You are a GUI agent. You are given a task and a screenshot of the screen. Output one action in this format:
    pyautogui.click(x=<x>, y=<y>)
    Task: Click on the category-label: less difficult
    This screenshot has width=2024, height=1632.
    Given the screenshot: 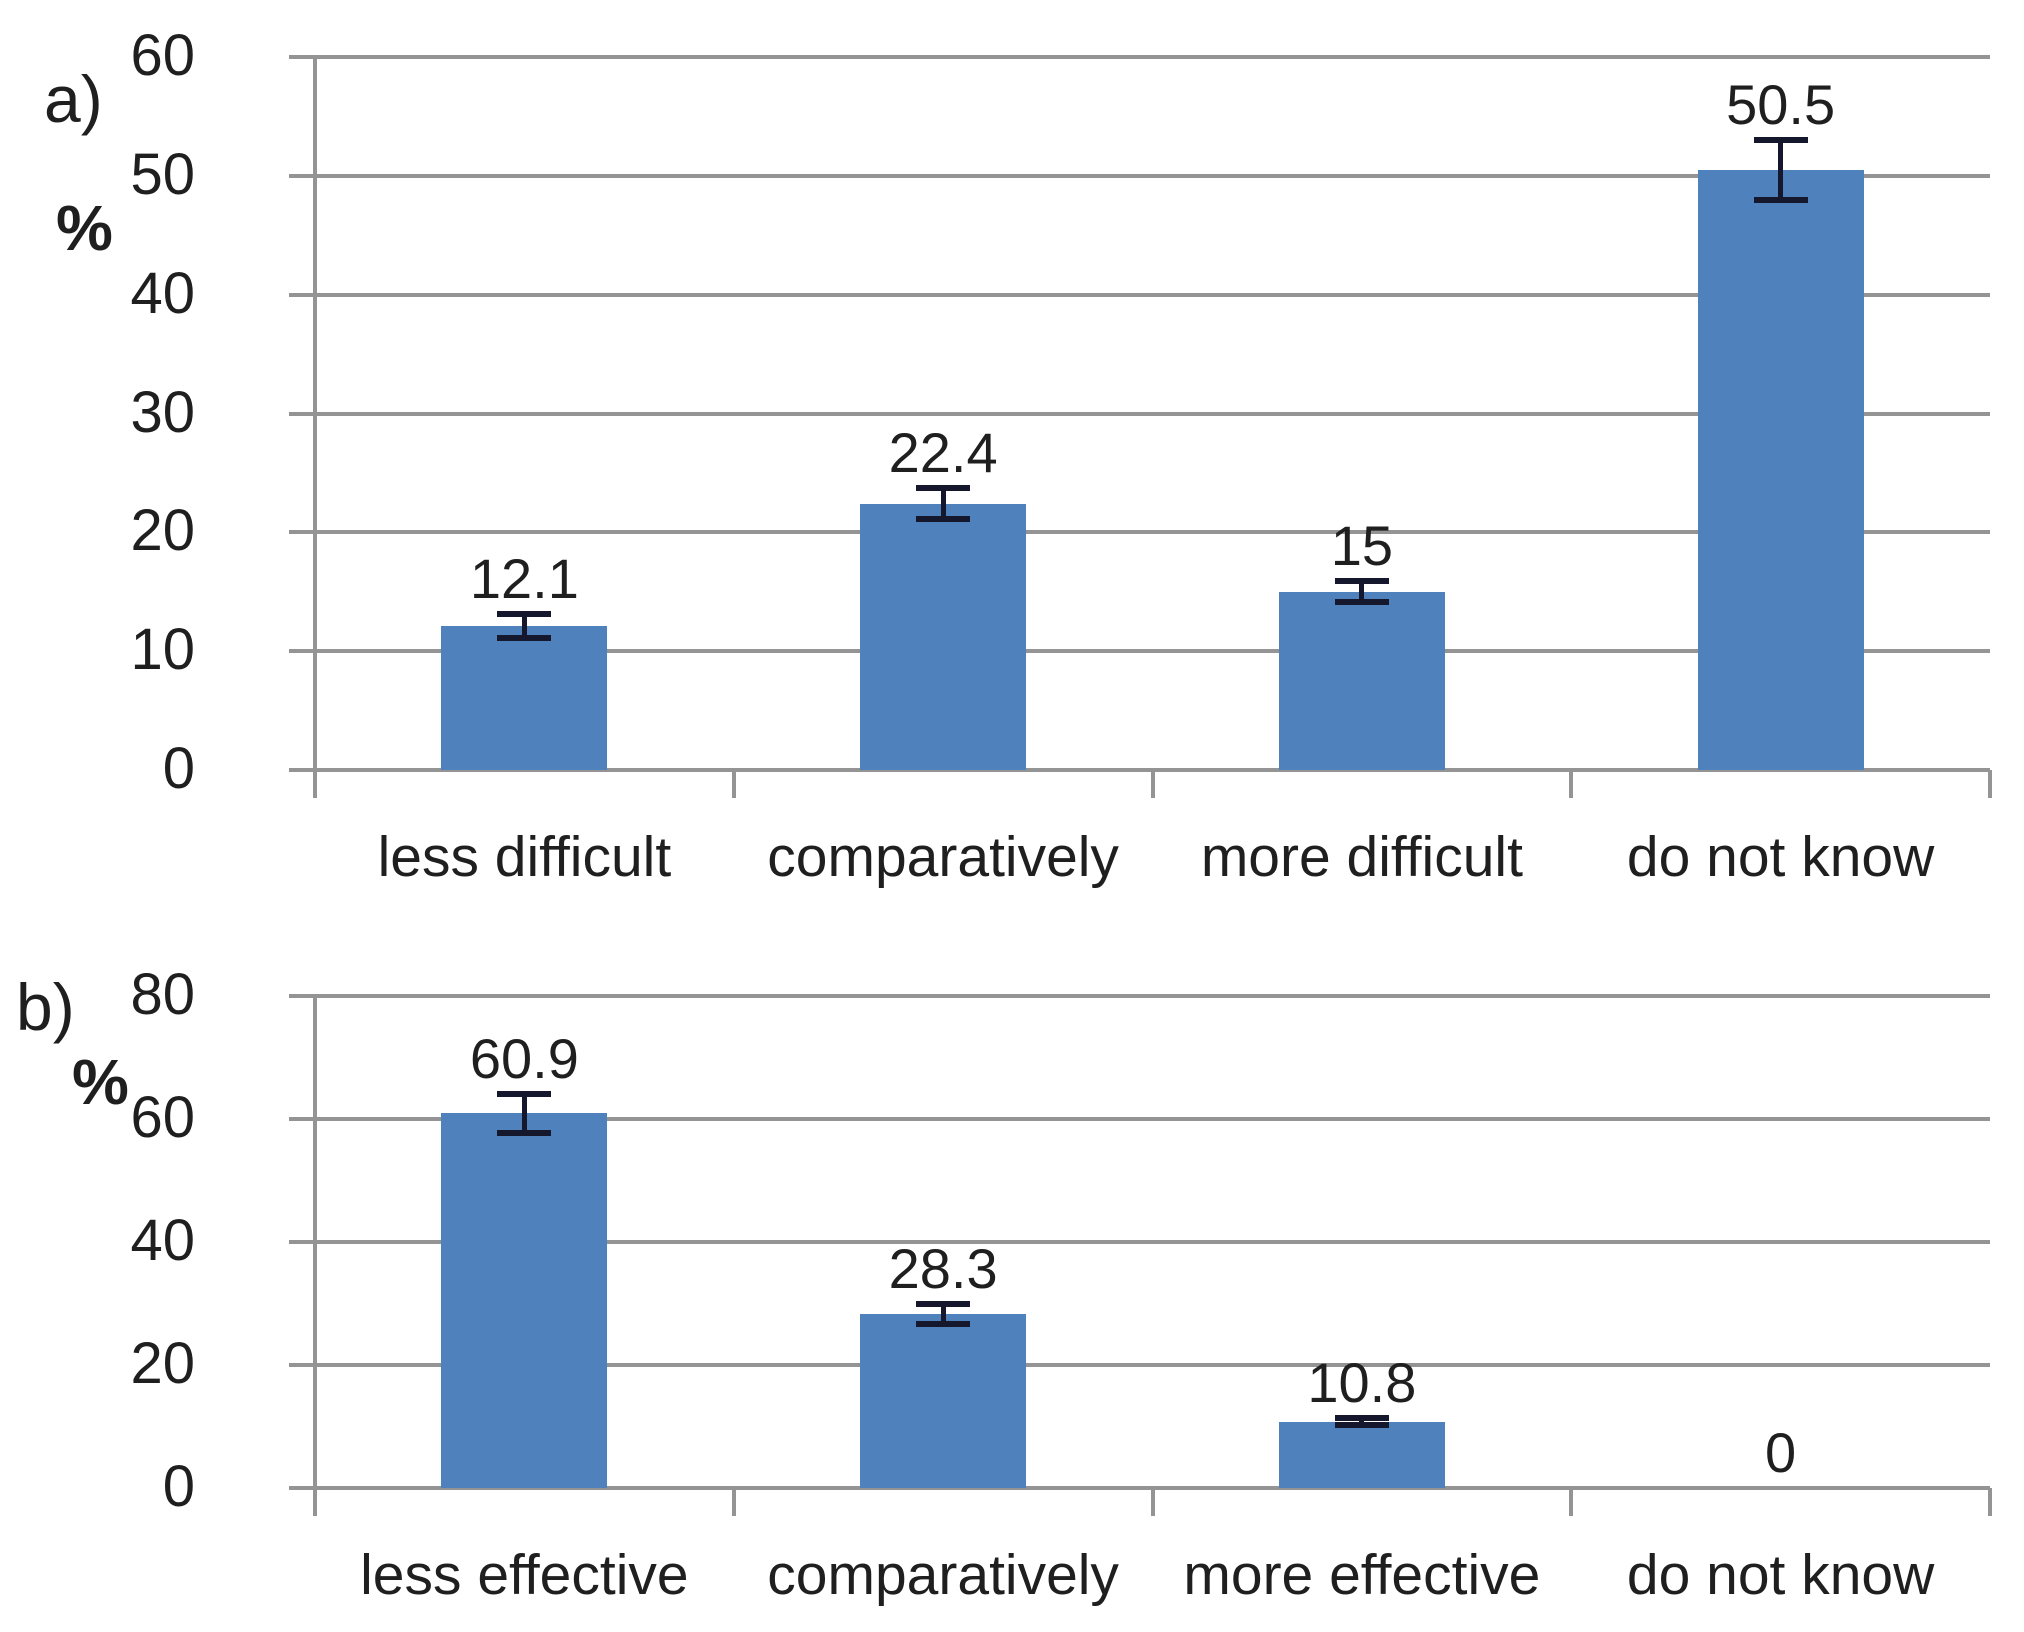 What is the action you would take?
    pyautogui.click(x=524, y=857)
    